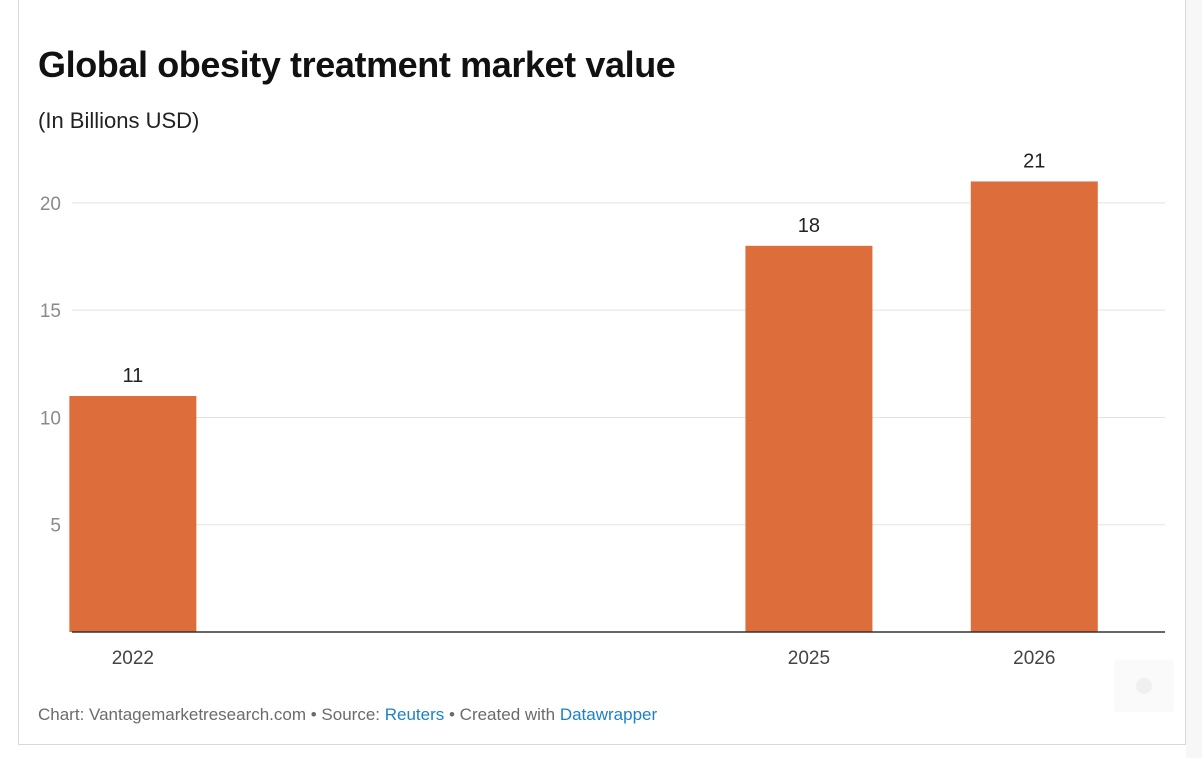  I want to click on share-icon, so click(1144, 686).